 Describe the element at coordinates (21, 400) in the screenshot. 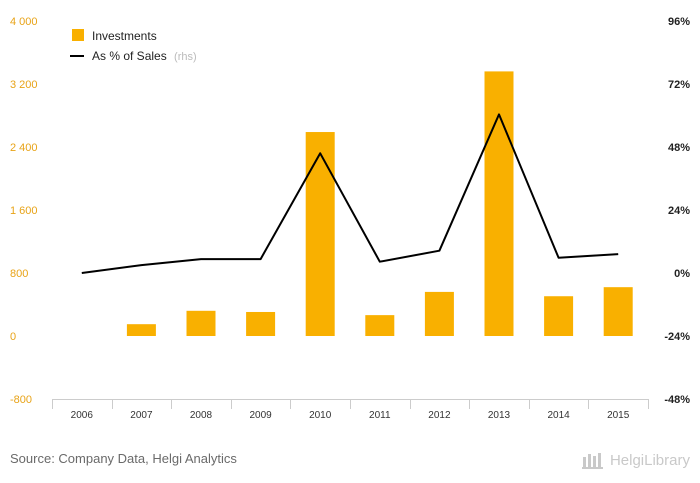

I see `left-tick-label: -800` at that location.